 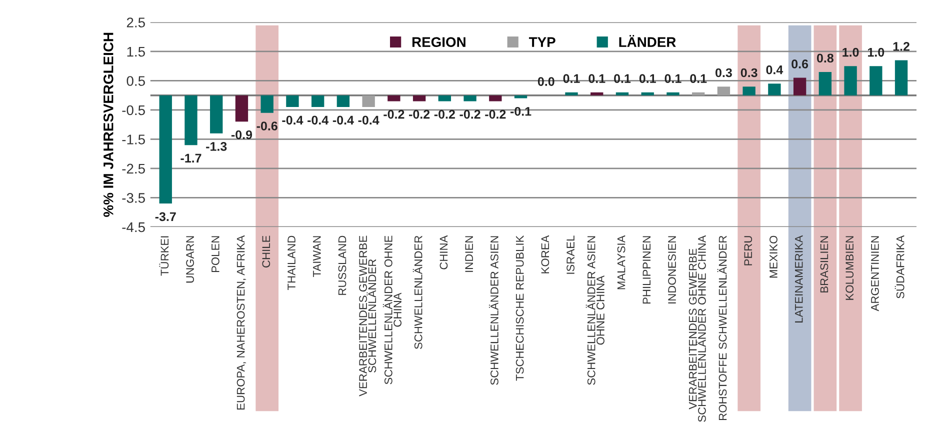 What do you see at coordinates (722, 328) in the screenshot?
I see `x-tick-label: ROHSTOFFE SCHWELLENLÄNDER` at bounding box center [722, 328].